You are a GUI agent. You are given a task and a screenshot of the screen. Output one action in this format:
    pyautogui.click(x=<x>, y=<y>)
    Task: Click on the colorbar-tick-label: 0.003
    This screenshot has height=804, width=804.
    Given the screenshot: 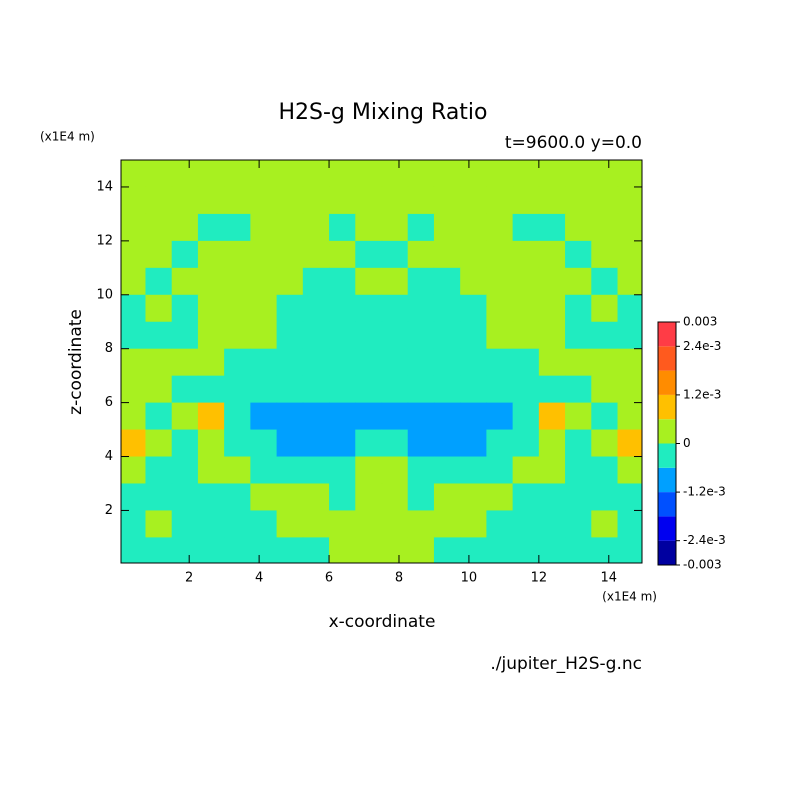 What is the action you would take?
    pyautogui.click(x=700, y=322)
    